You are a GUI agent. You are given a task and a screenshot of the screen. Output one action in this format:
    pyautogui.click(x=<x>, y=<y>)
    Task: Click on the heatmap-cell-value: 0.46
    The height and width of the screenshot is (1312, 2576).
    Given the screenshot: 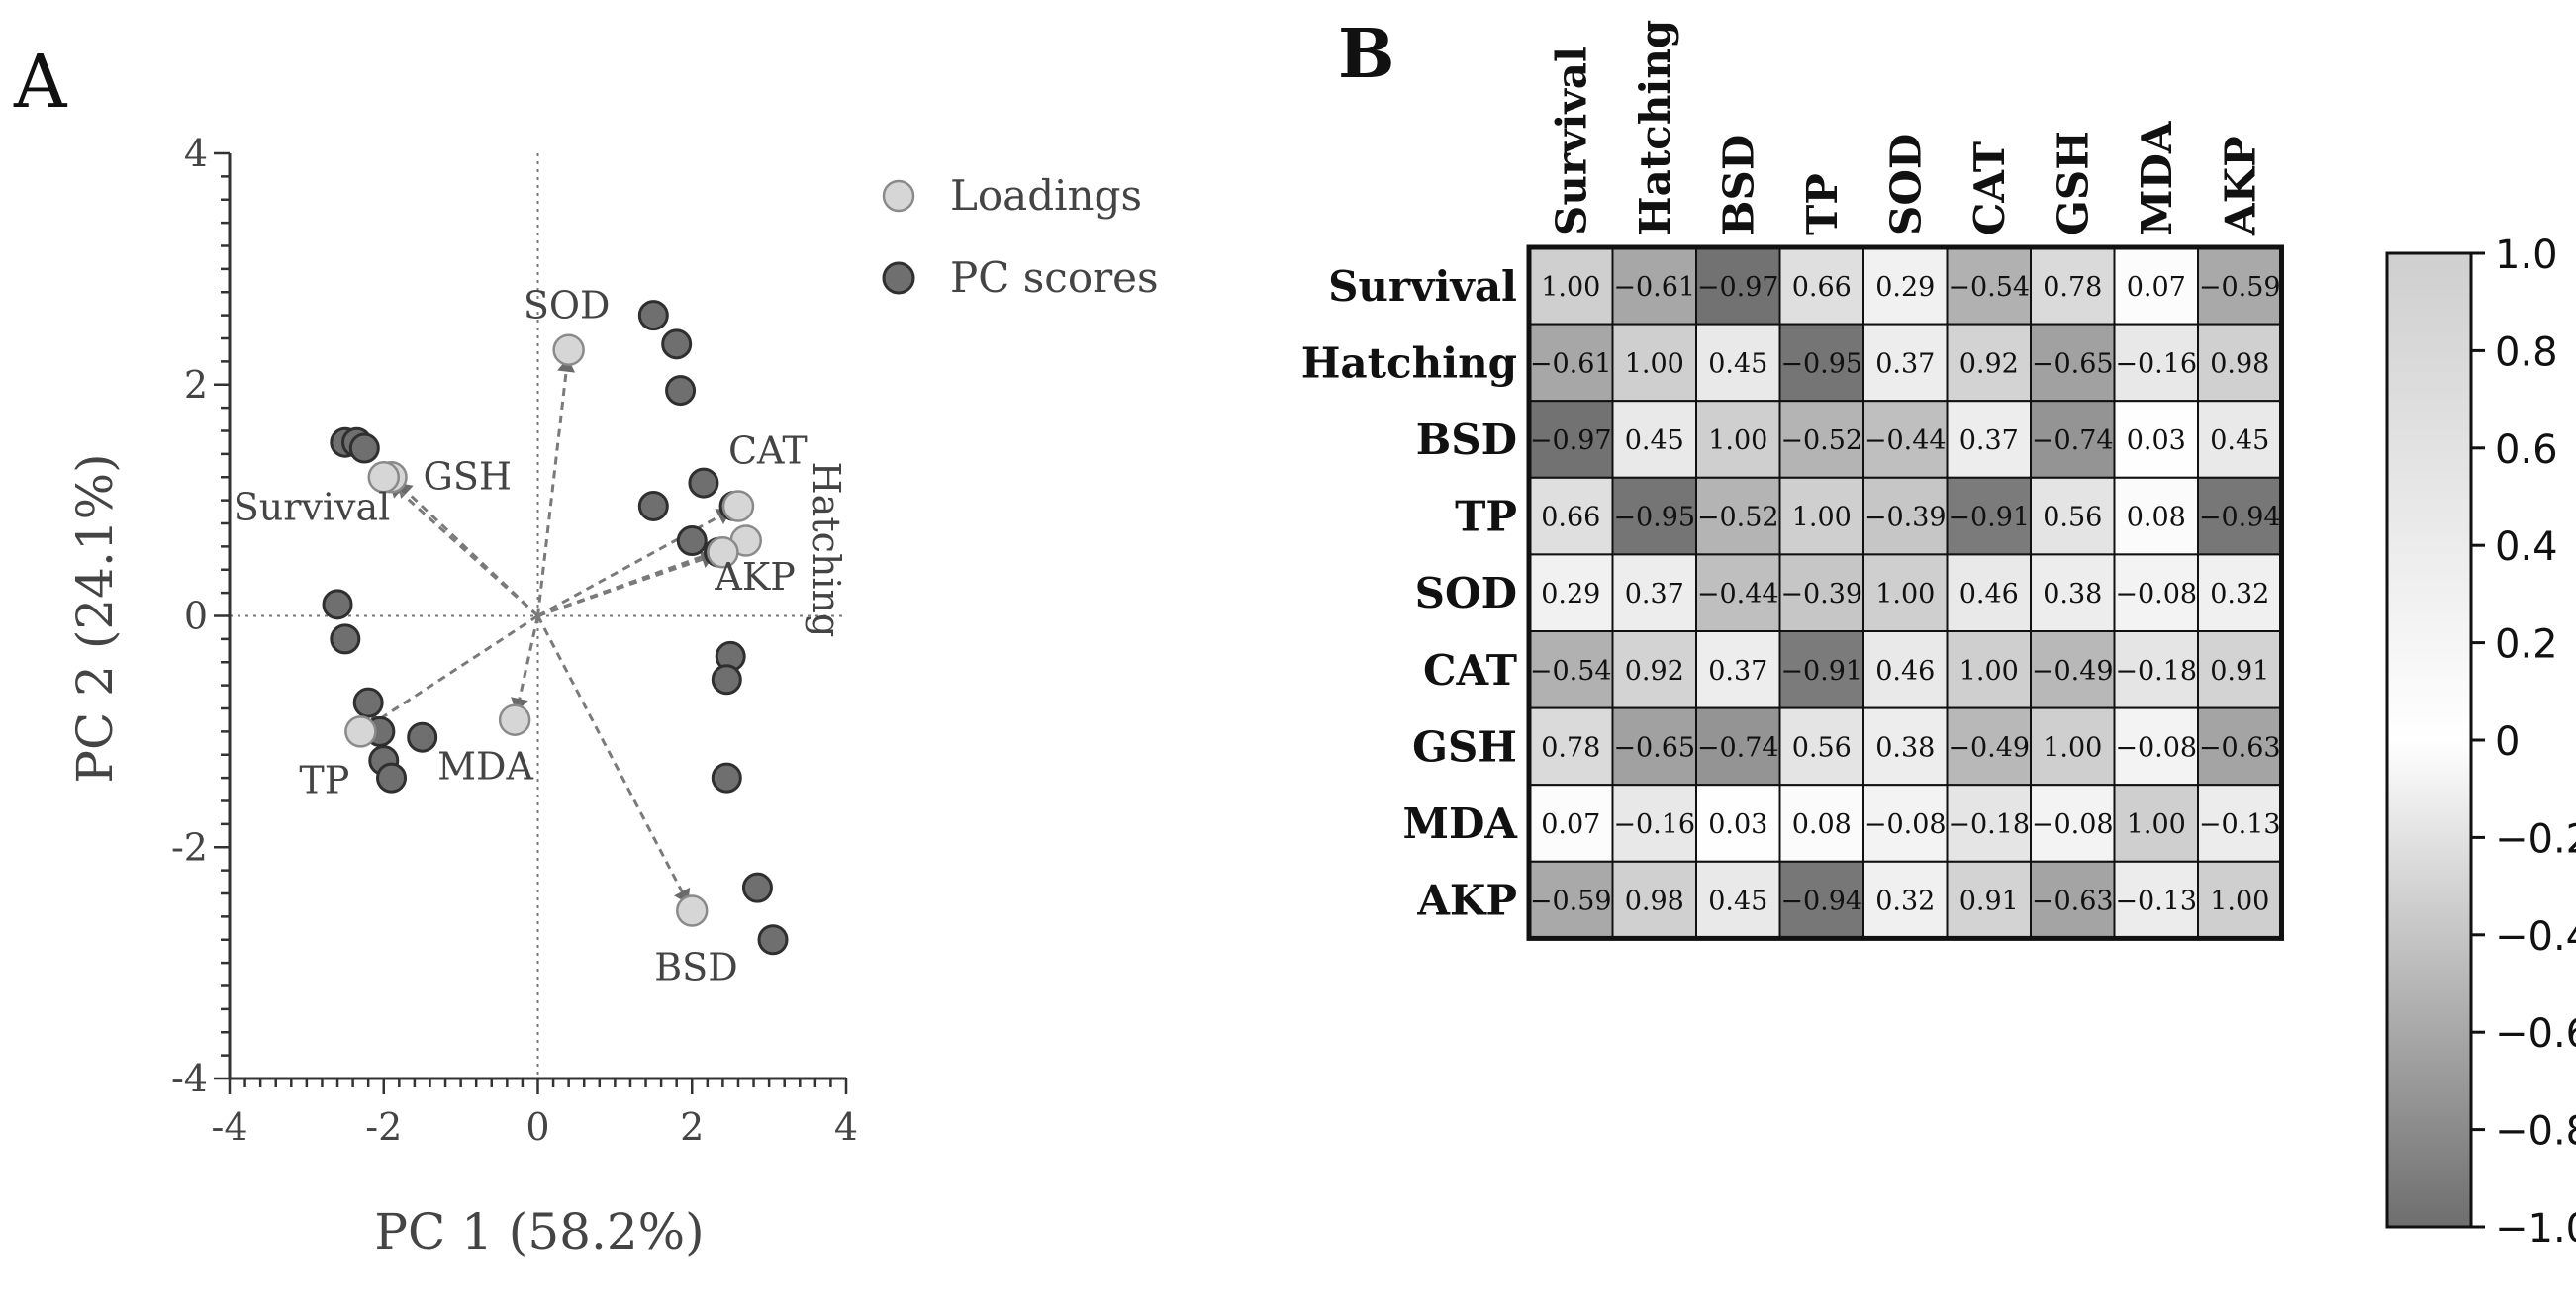 What is the action you would take?
    pyautogui.click(x=1989, y=594)
    